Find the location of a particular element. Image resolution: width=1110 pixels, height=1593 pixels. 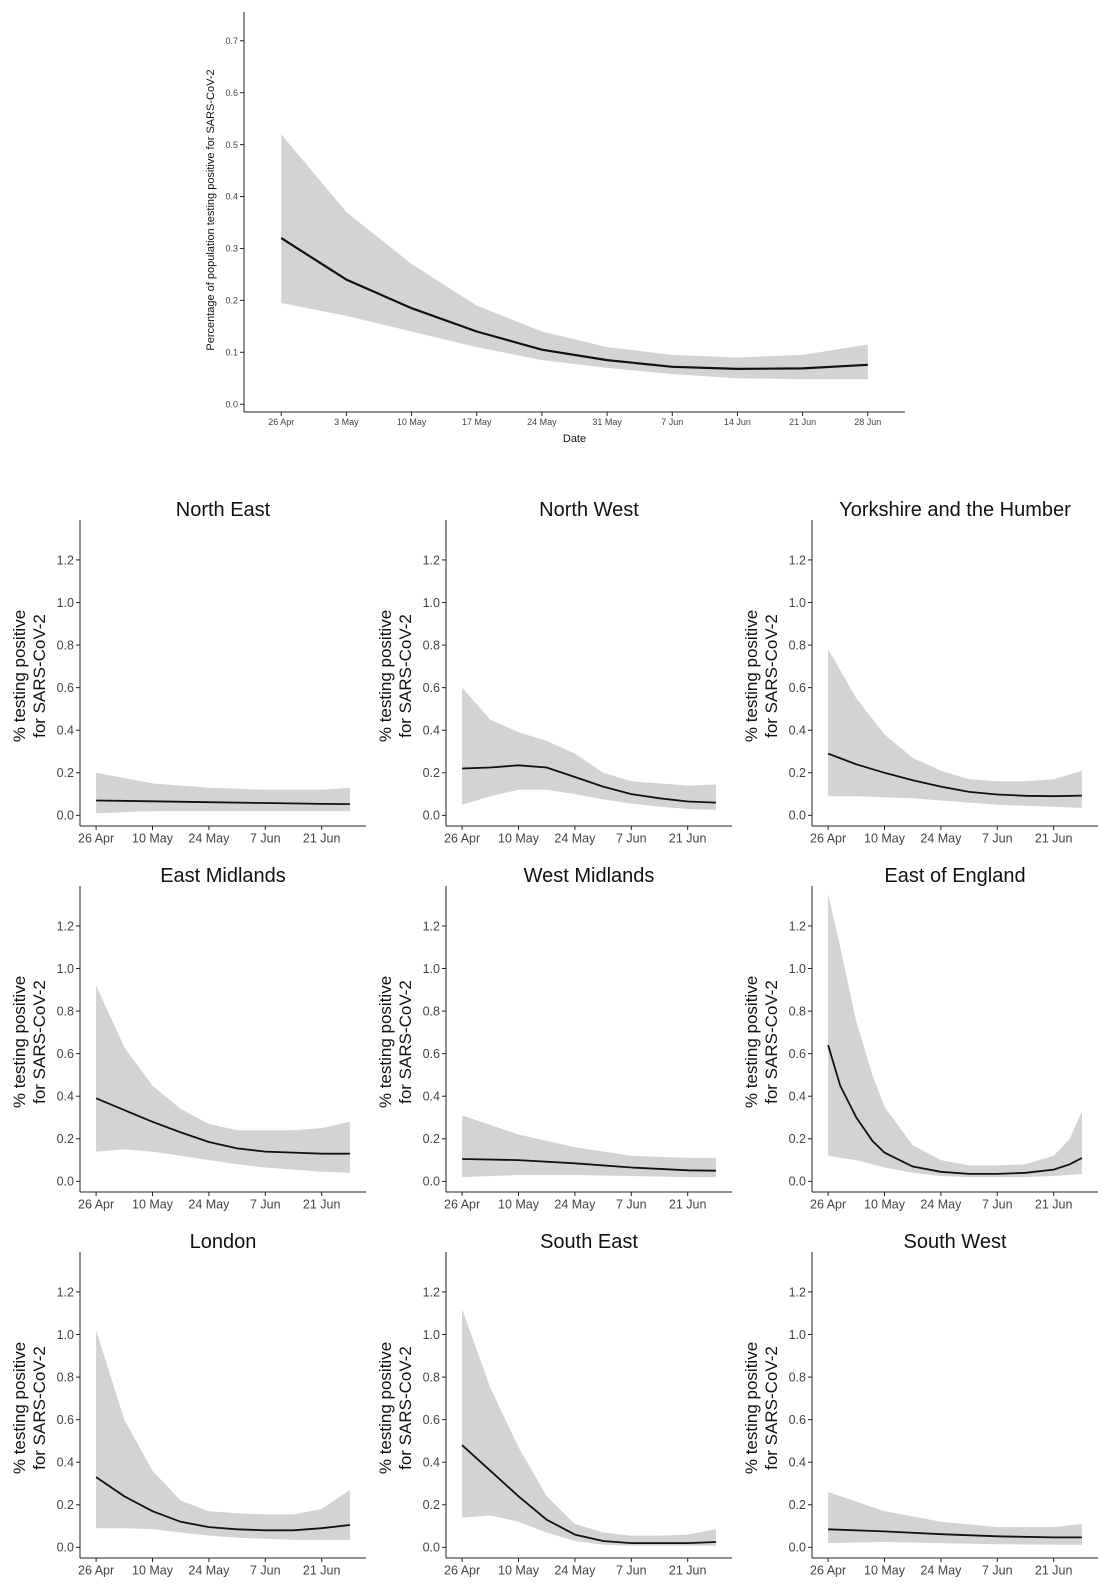

y-tick-label: 0.5 is located at coordinates (231, 145).